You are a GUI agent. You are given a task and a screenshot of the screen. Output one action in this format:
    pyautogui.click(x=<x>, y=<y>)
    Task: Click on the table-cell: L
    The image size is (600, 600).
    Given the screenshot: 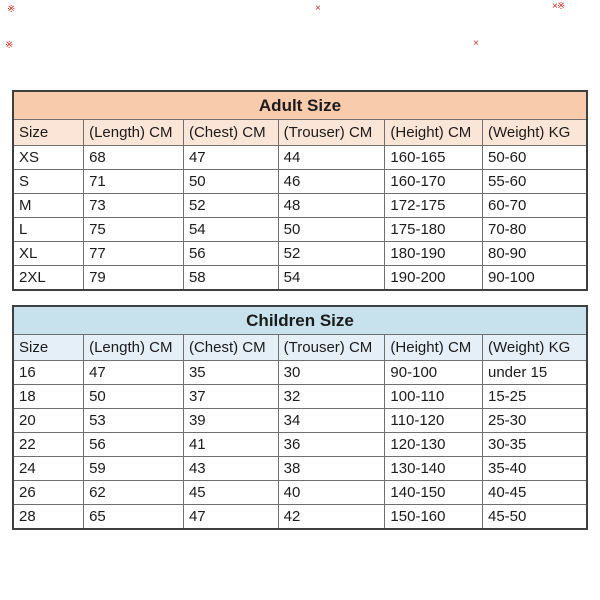 What is the action you would take?
    pyautogui.click(x=48, y=229)
    